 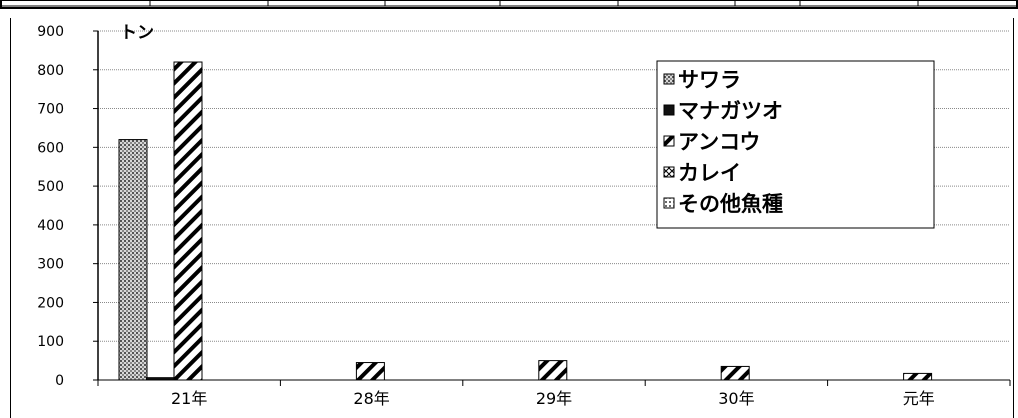 What do you see at coordinates (67, 206) in the screenshot?
I see `y-axis-ticks: 0 100 200 300 400 500 600 700 800 900` at bounding box center [67, 206].